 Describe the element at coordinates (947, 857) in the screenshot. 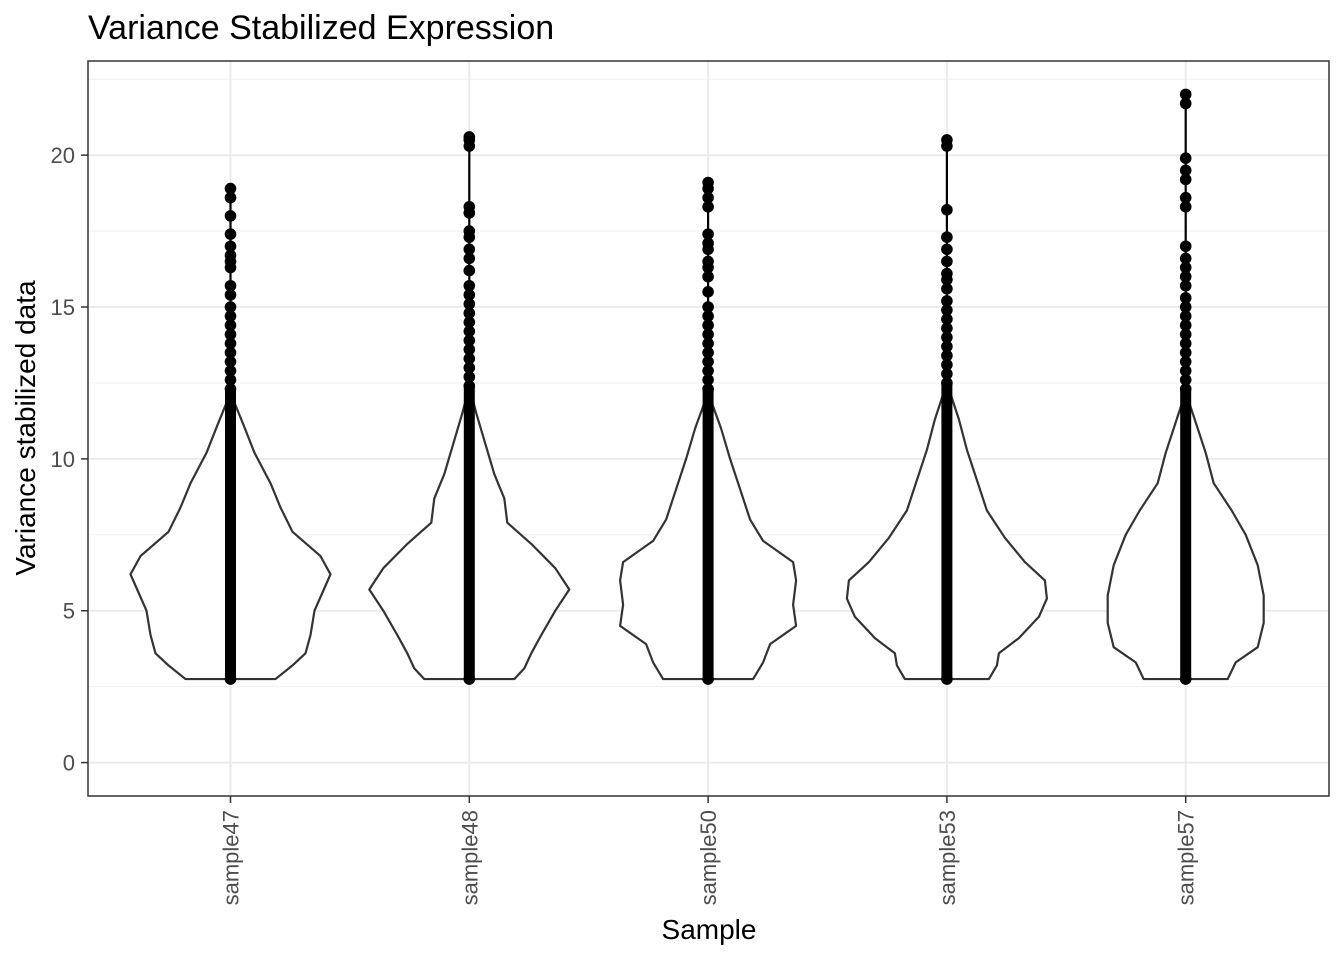

I see `x-tick-label: sample53` at that location.